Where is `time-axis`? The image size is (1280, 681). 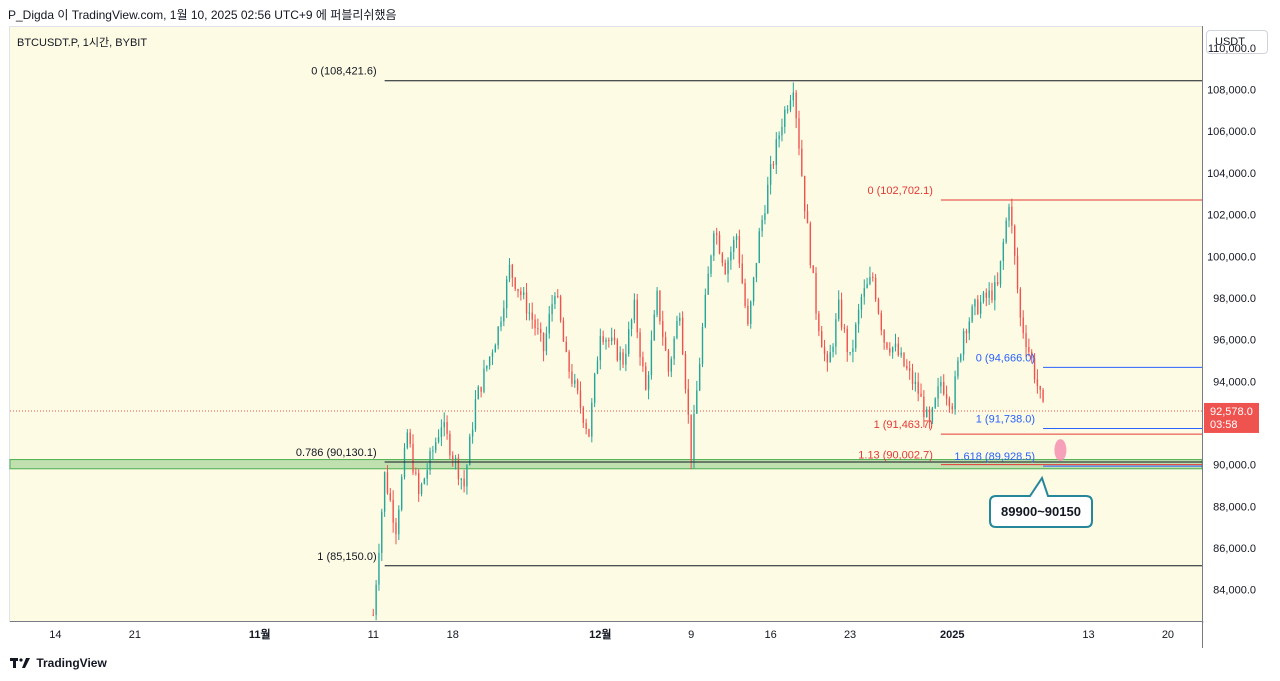 time-axis is located at coordinates (605, 635).